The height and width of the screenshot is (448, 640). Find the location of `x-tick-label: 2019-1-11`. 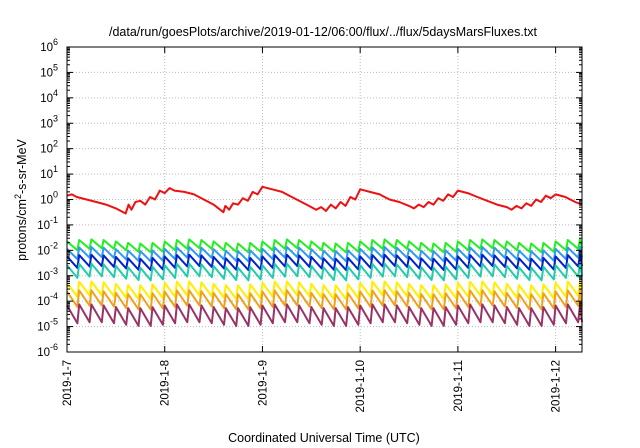

x-tick-label: 2019-1-11 is located at coordinates (459, 386).